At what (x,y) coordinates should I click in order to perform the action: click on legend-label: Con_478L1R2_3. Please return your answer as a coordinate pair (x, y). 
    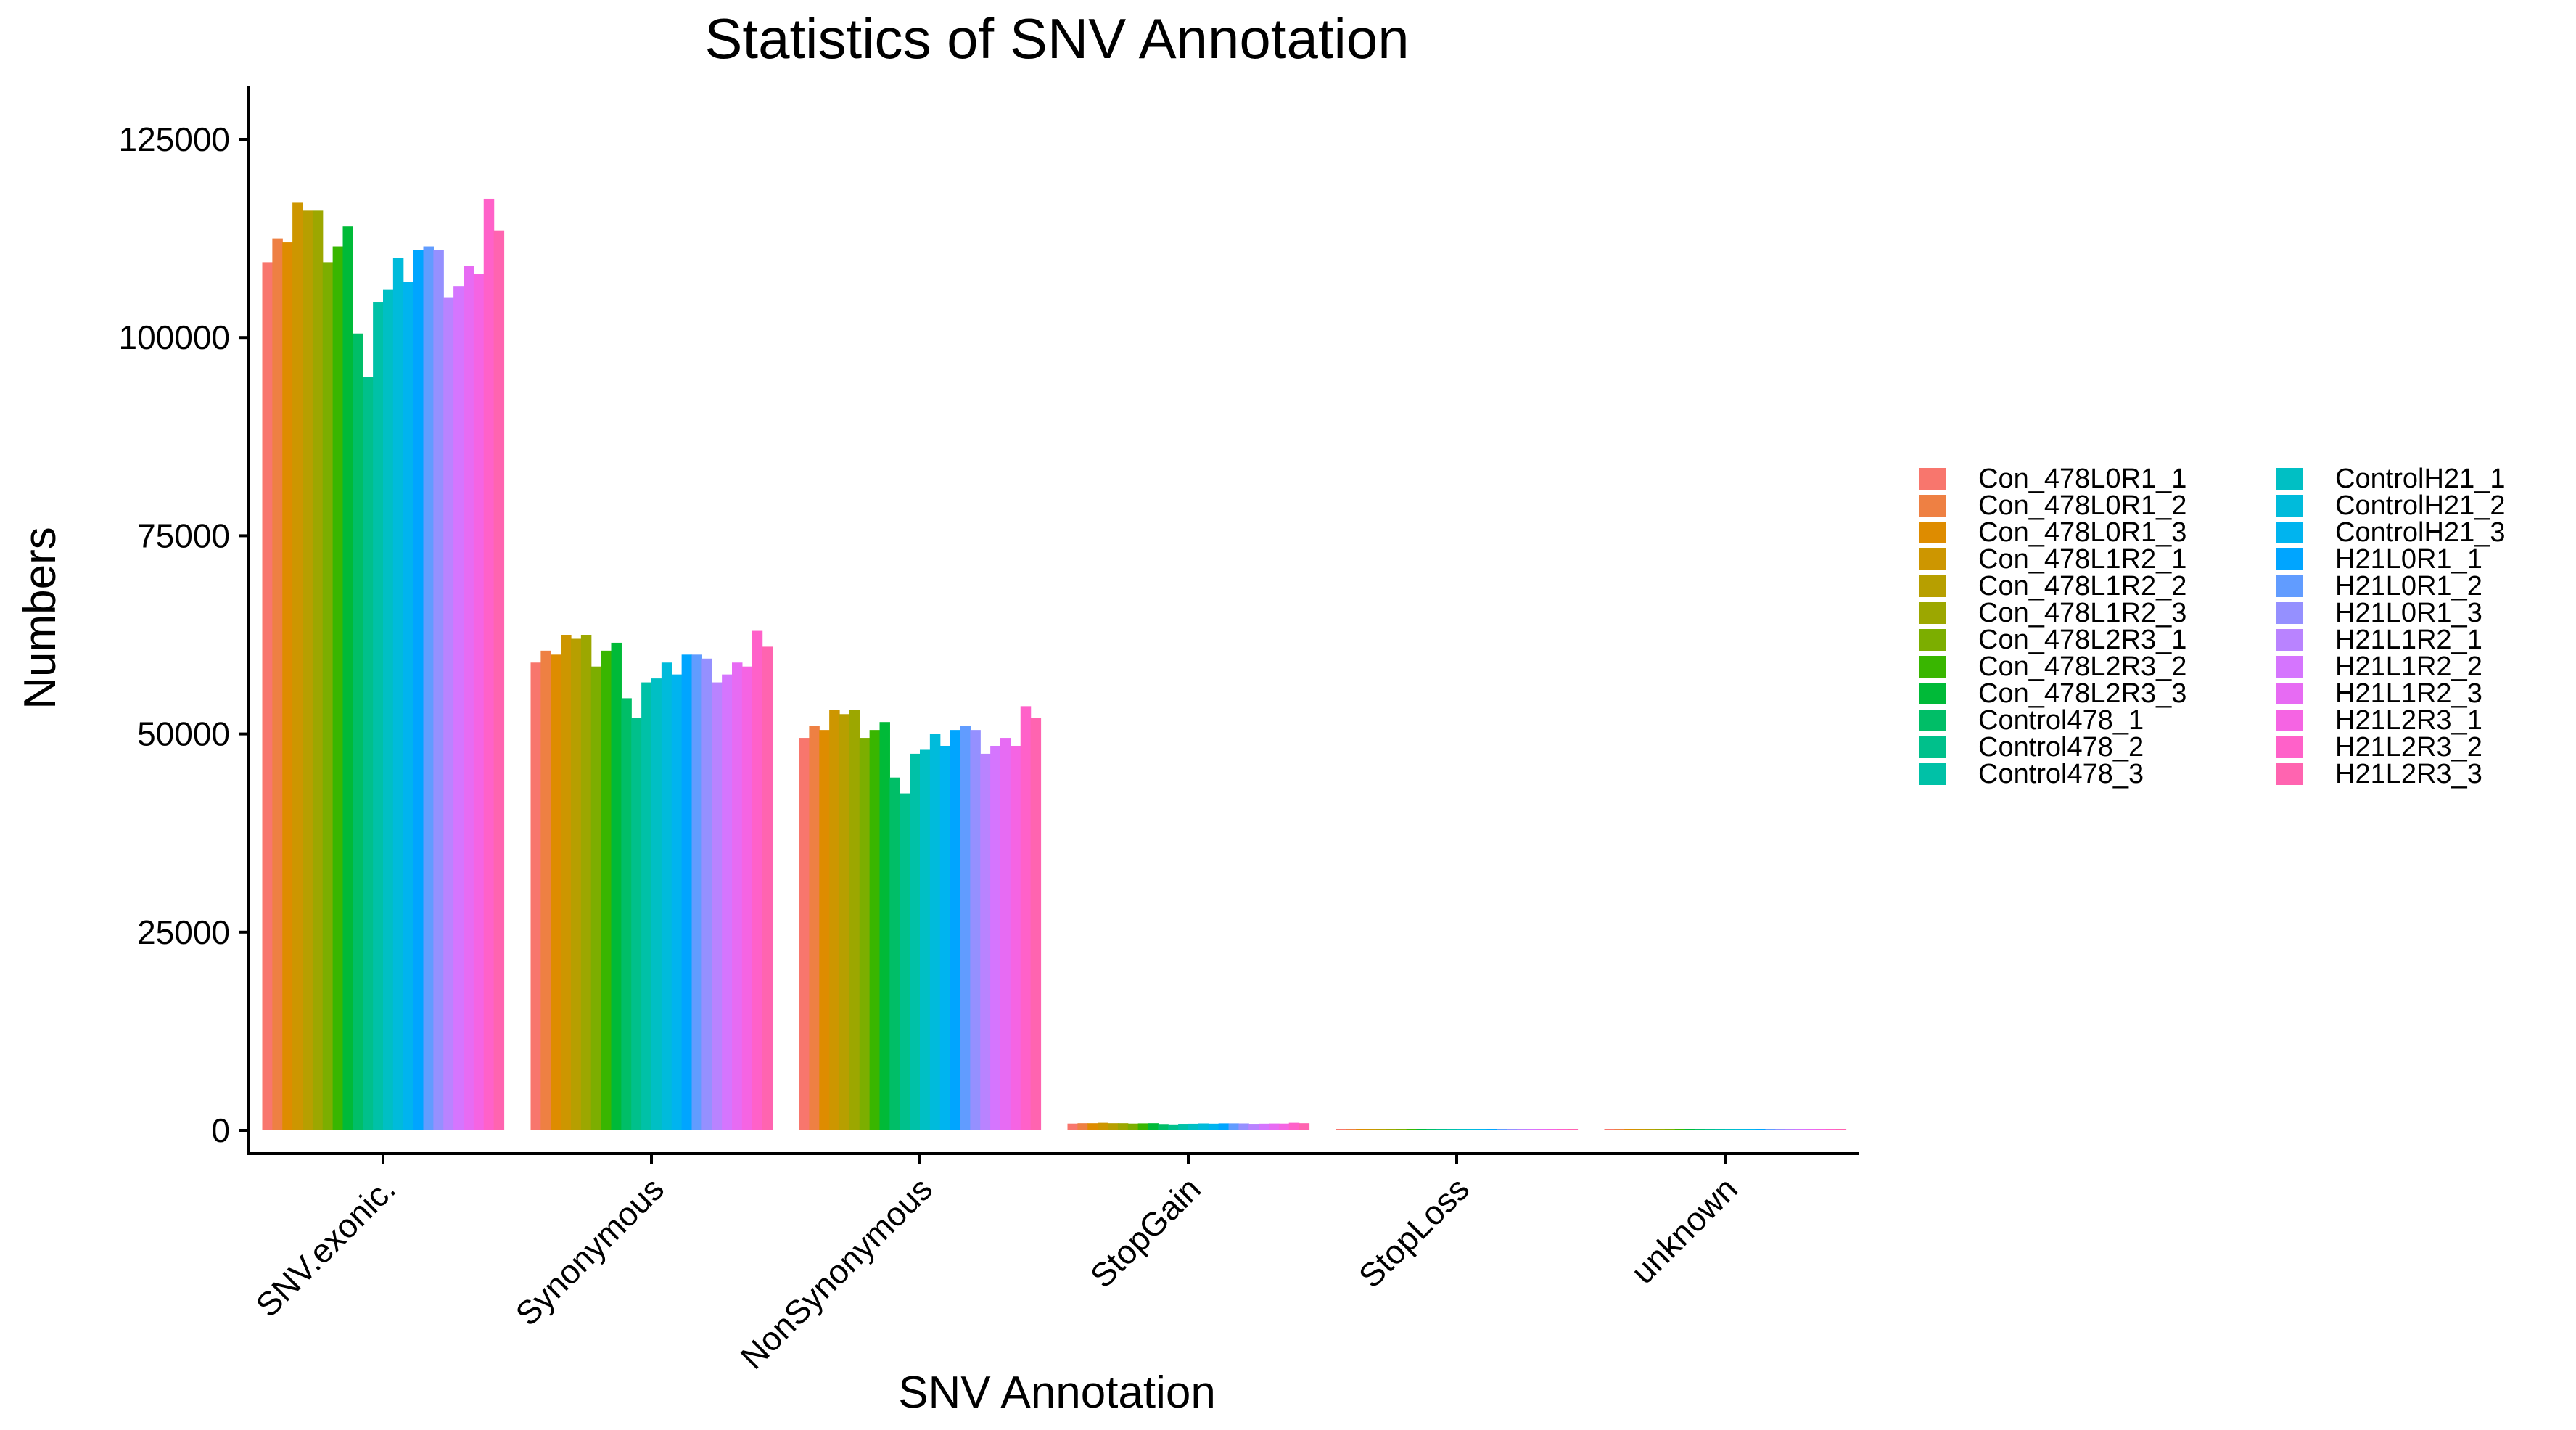
    Looking at the image, I should click on (2082, 613).